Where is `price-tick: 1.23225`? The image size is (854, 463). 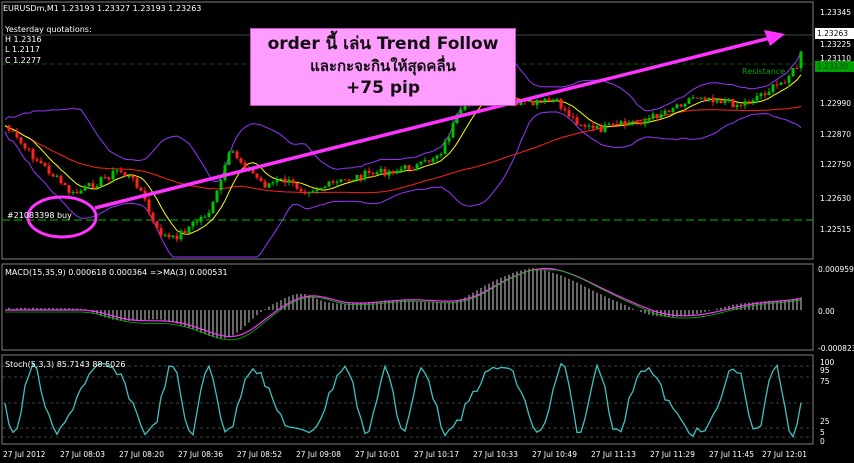
price-tick: 1.23225 is located at coordinates (836, 44).